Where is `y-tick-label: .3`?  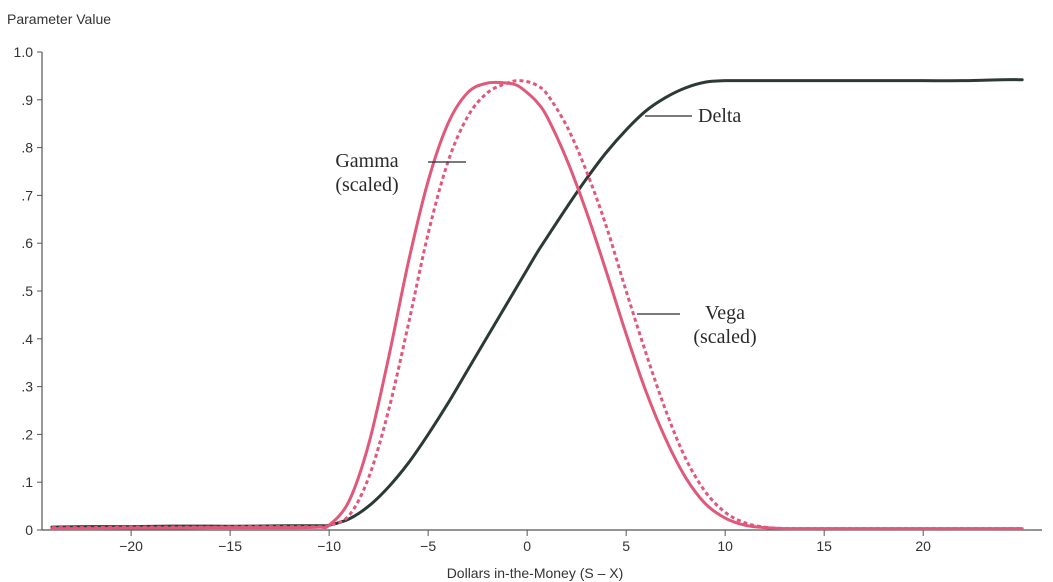
y-tick-label: .3 is located at coordinates (27, 387).